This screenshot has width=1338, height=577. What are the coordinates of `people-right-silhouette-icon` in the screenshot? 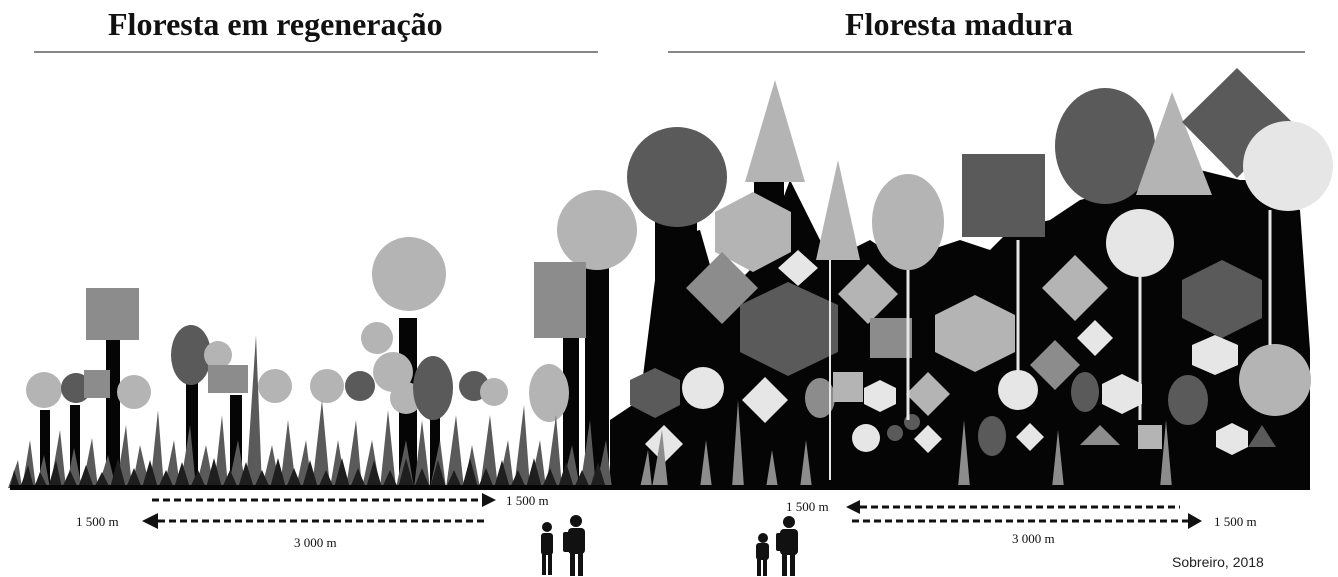 It's located at (777, 546).